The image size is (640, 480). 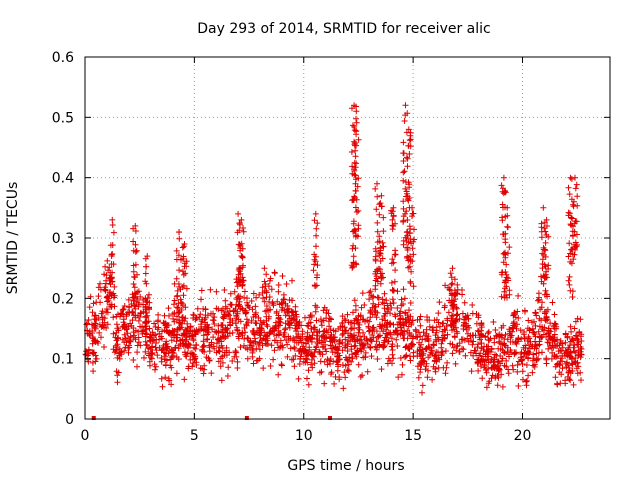 I want to click on y-tick-label: 0, so click(x=69, y=420).